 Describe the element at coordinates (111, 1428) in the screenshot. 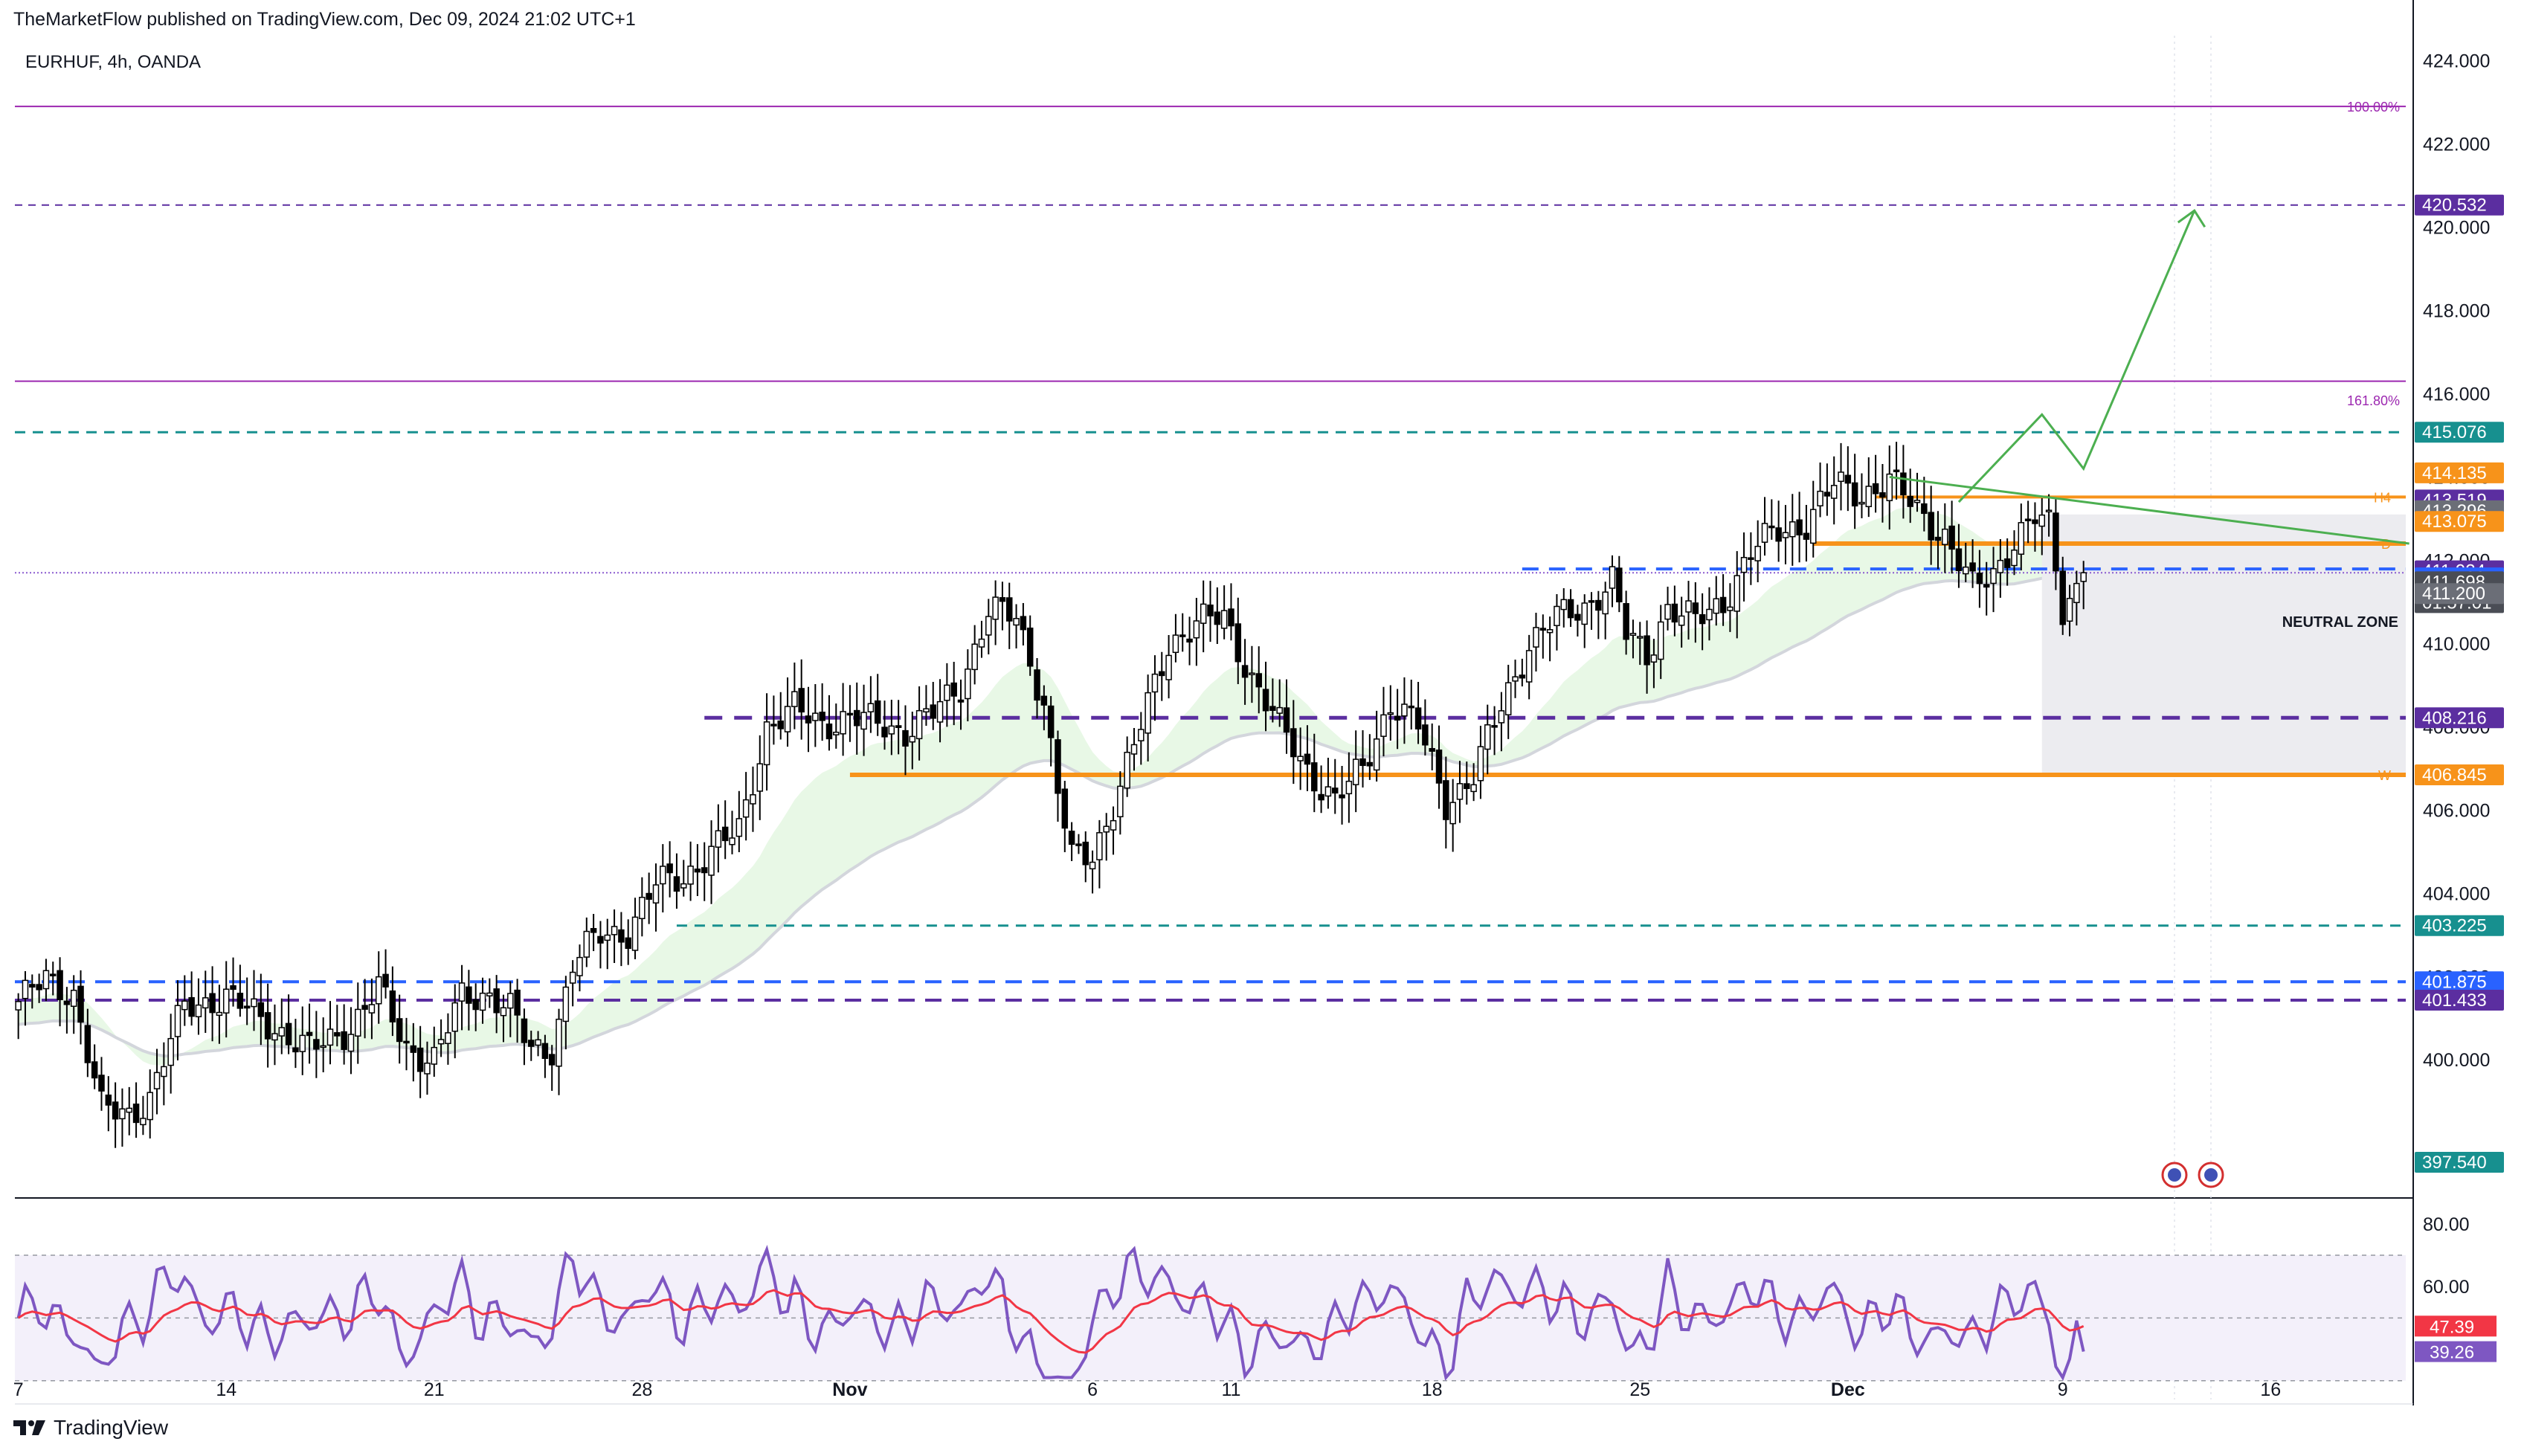

I see `footer-brand-label: TradingView` at that location.